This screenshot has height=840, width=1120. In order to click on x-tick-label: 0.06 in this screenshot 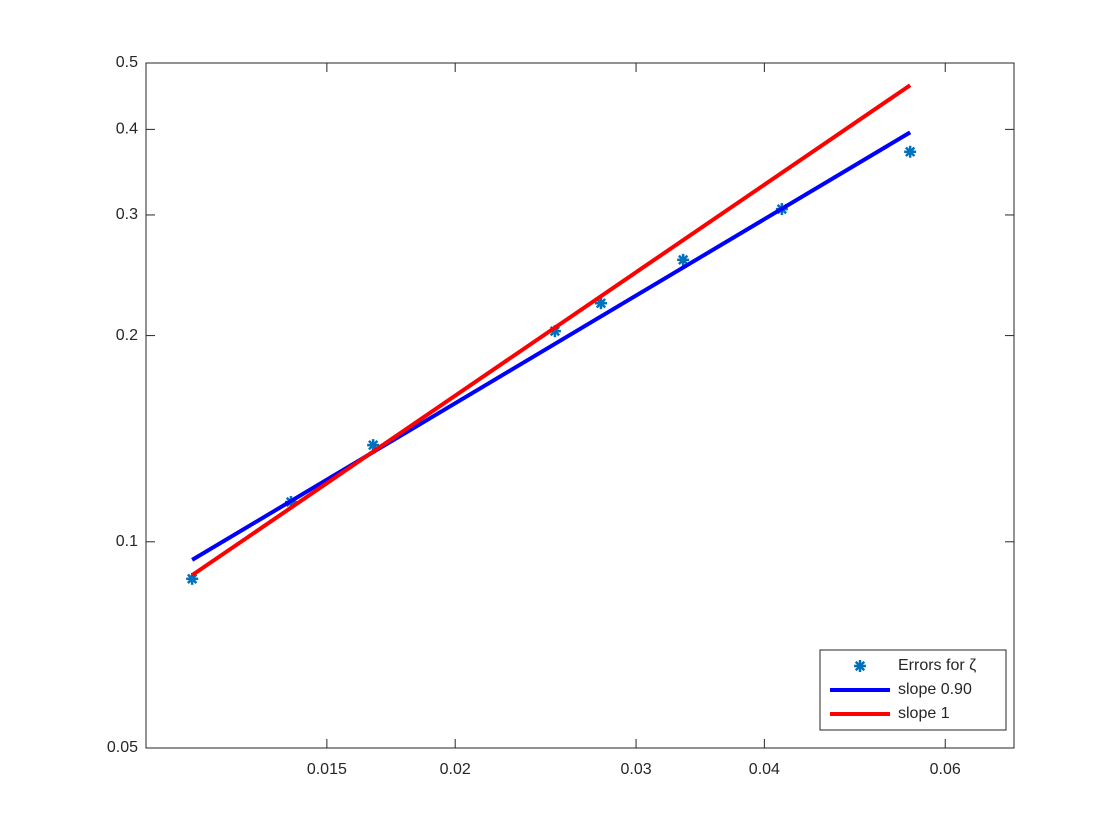, I will do `click(945, 769)`.